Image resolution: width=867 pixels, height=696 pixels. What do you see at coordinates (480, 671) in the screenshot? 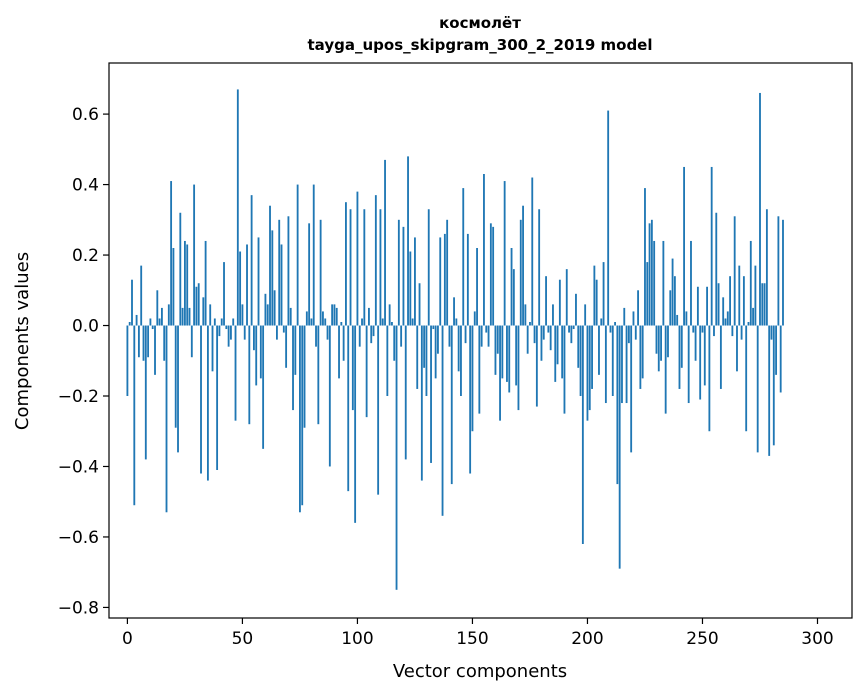
I see `x-axis-label: Vector components` at bounding box center [480, 671].